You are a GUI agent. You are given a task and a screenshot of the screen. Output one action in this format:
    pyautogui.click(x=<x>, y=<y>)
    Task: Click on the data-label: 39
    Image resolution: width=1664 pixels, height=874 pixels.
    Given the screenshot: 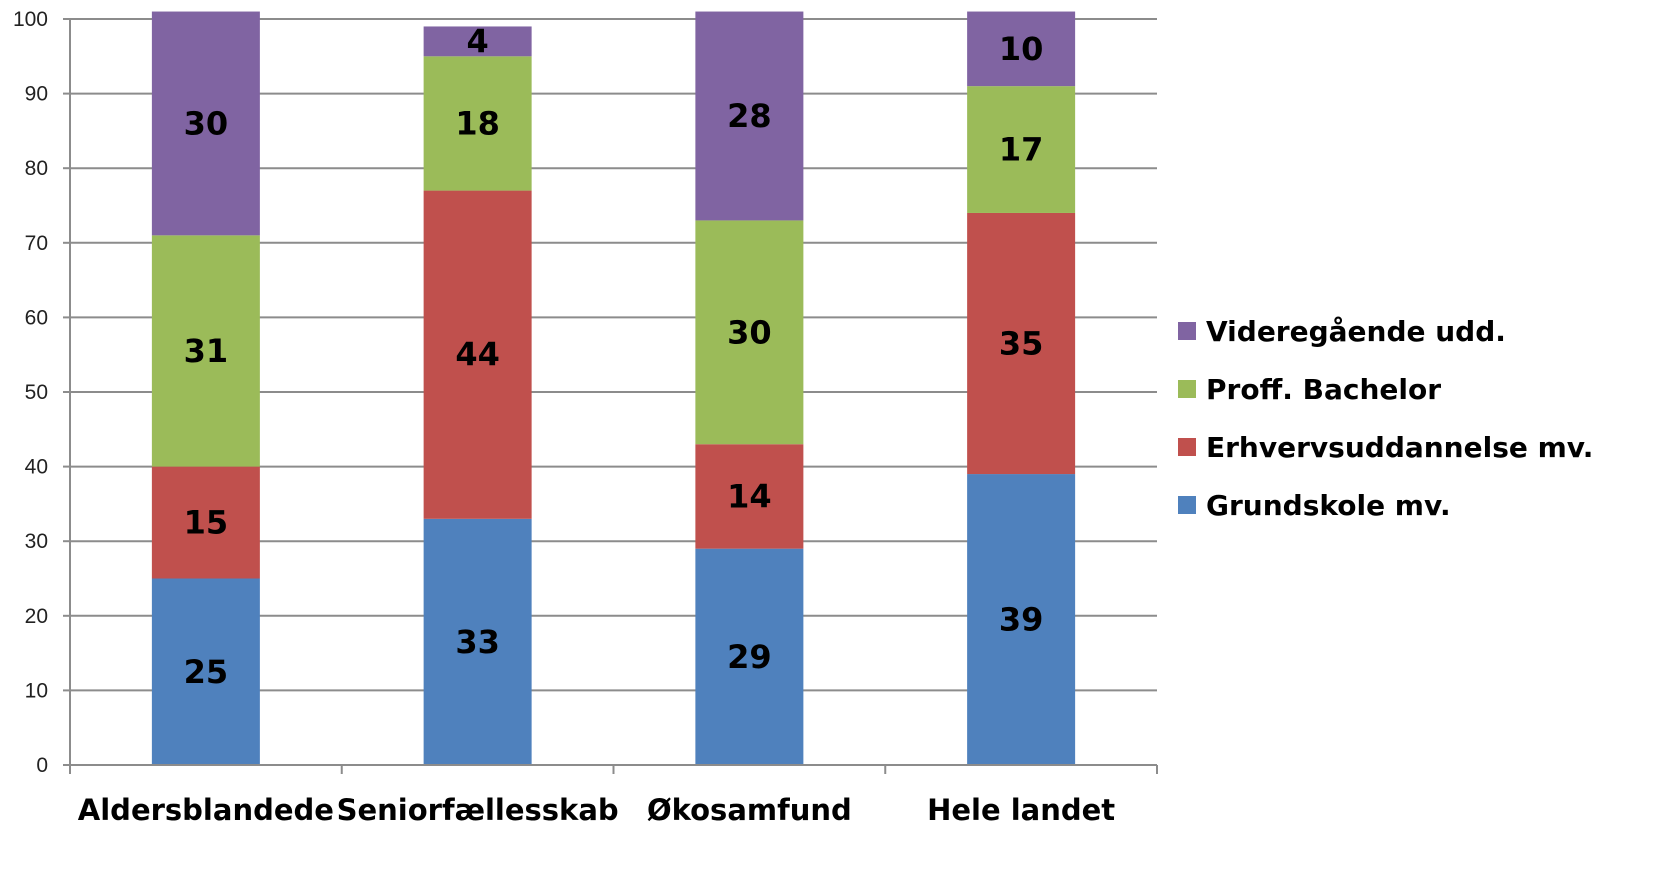 What is the action you would take?
    pyautogui.click(x=1021, y=620)
    